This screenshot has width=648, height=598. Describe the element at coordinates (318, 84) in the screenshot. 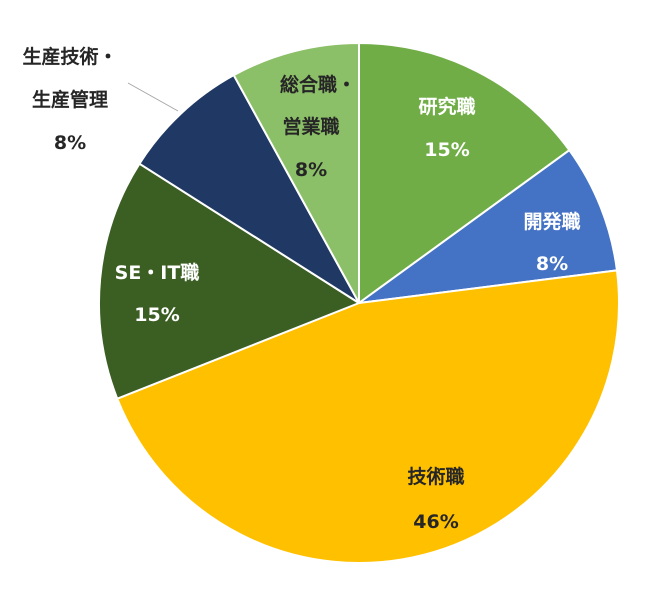

I see `slice-label-sogo-line1: 総合職・` at that location.